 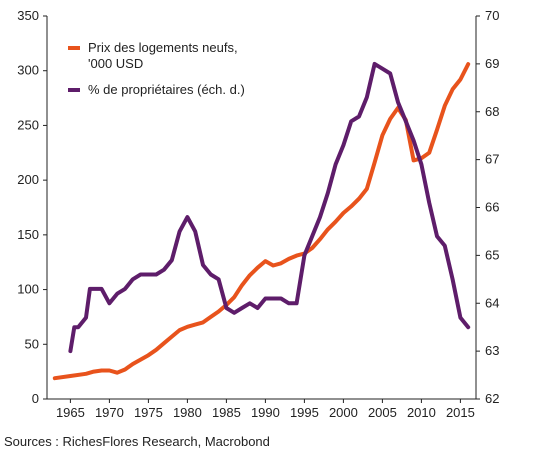 I want to click on right-tick-label: 64, so click(x=492, y=302).